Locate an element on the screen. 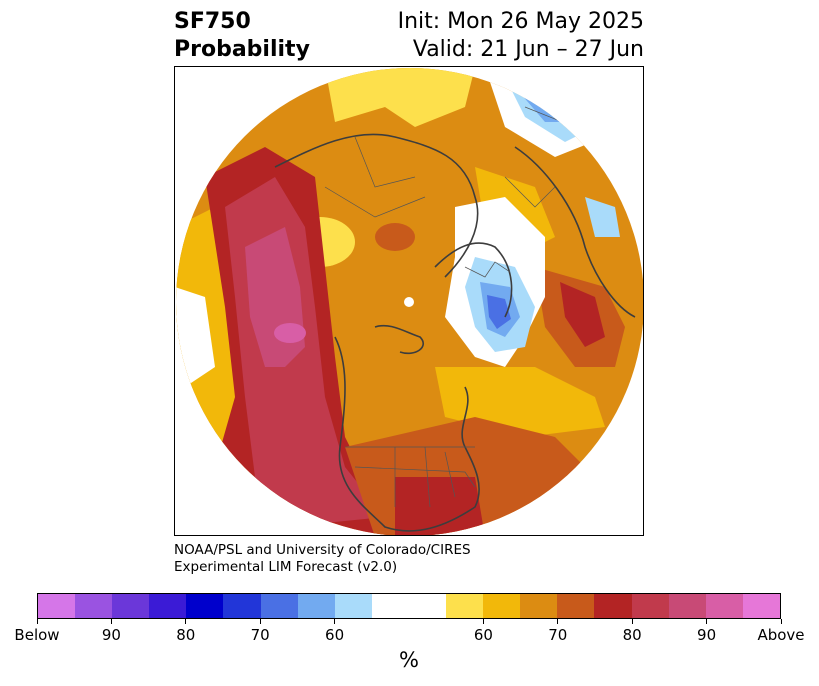  colorbar is located at coordinates (409, 606).